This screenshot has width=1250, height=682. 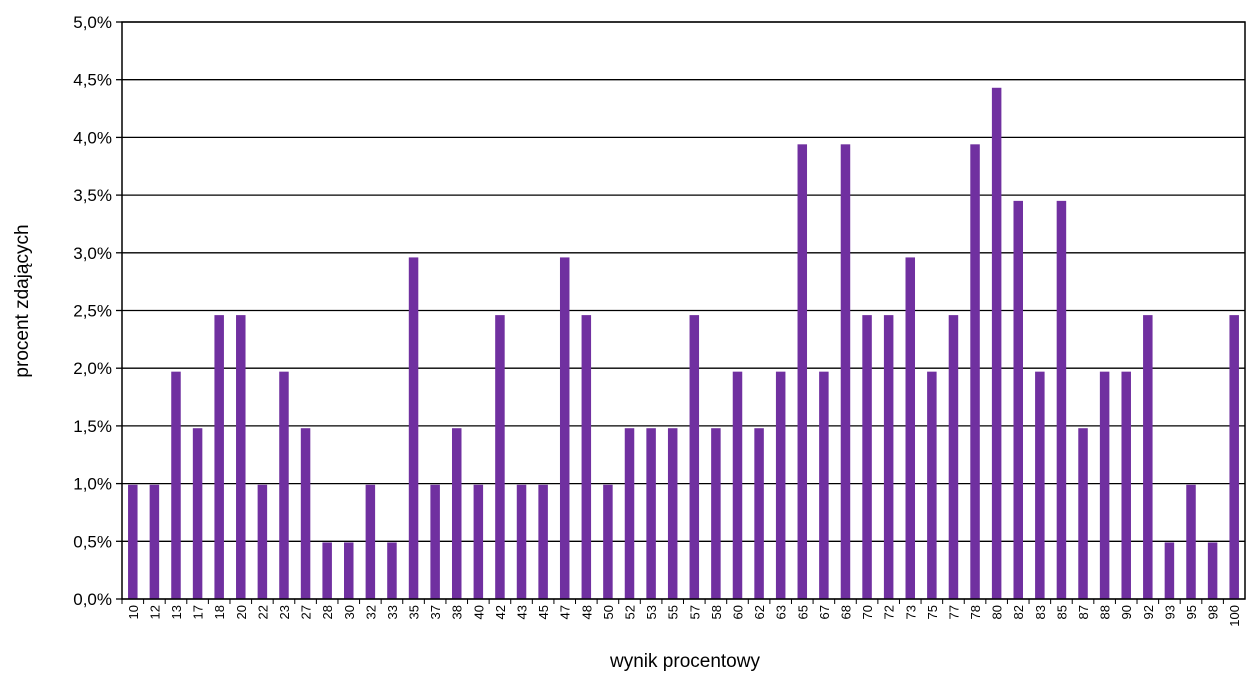 I want to click on y-tick-label: 2,0%, so click(x=92, y=368).